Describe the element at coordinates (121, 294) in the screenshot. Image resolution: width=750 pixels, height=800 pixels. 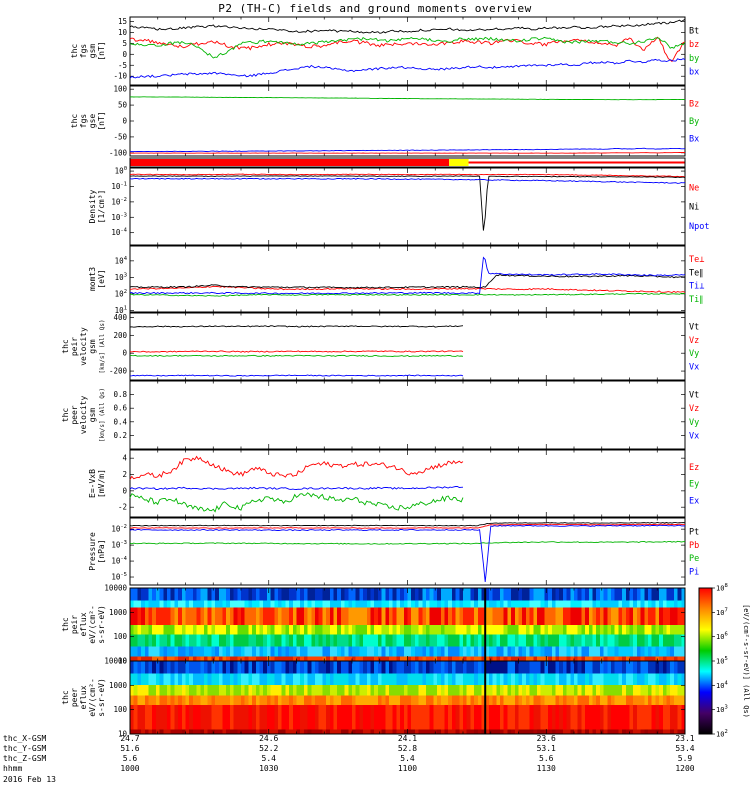
I see `ytick-label: 10²` at that location.